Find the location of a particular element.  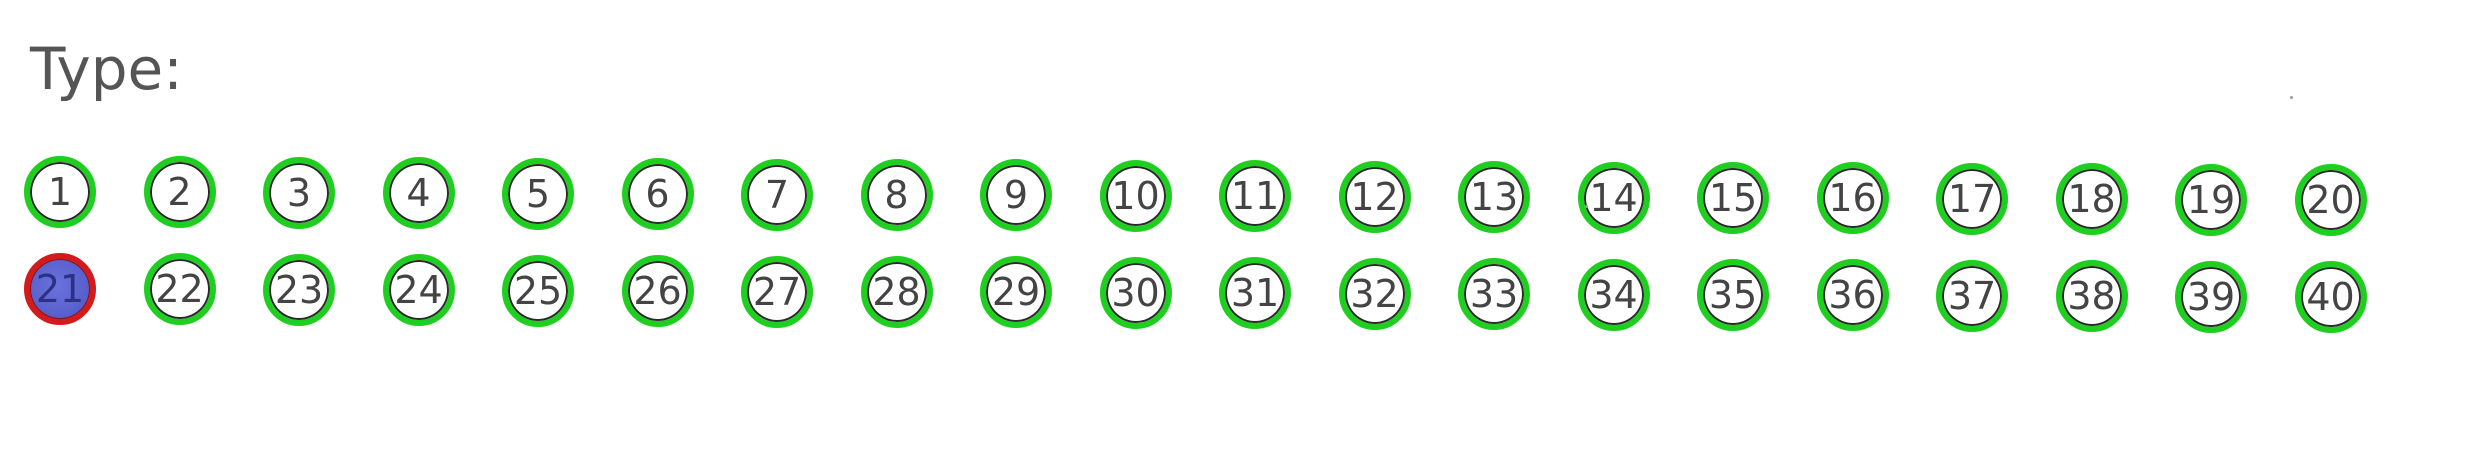

option-bubble-10: 10 is located at coordinates (1135, 195).